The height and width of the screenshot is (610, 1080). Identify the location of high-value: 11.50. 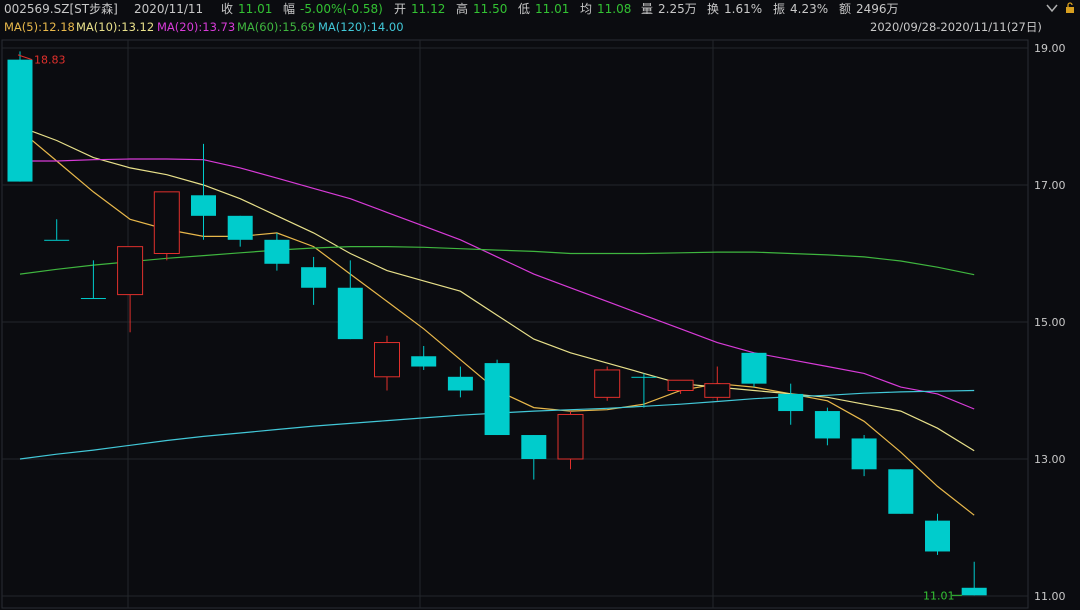
(490, 9).